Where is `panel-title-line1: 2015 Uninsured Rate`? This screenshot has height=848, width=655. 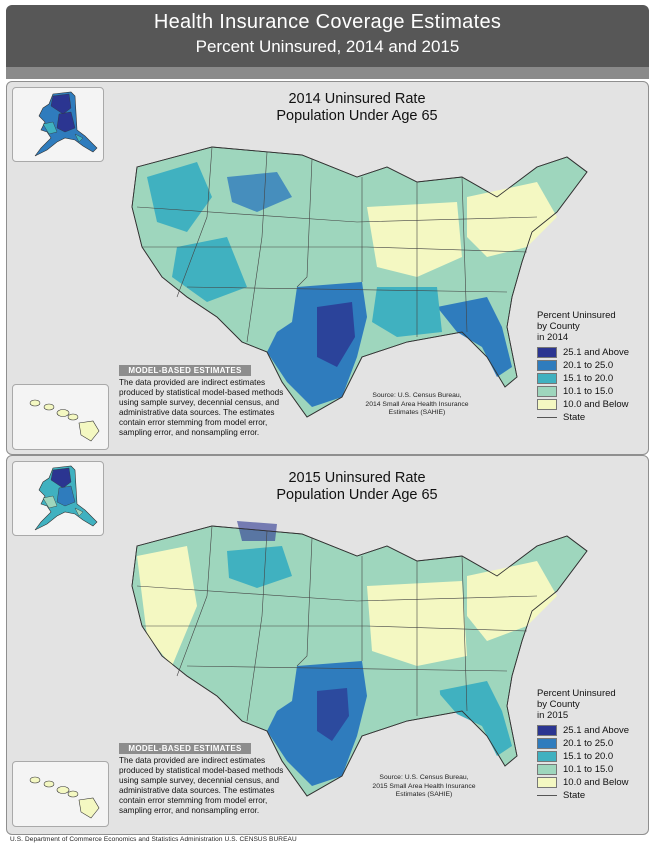
panel-title-line1: 2015 Uninsured Rate is located at coordinates (357, 478).